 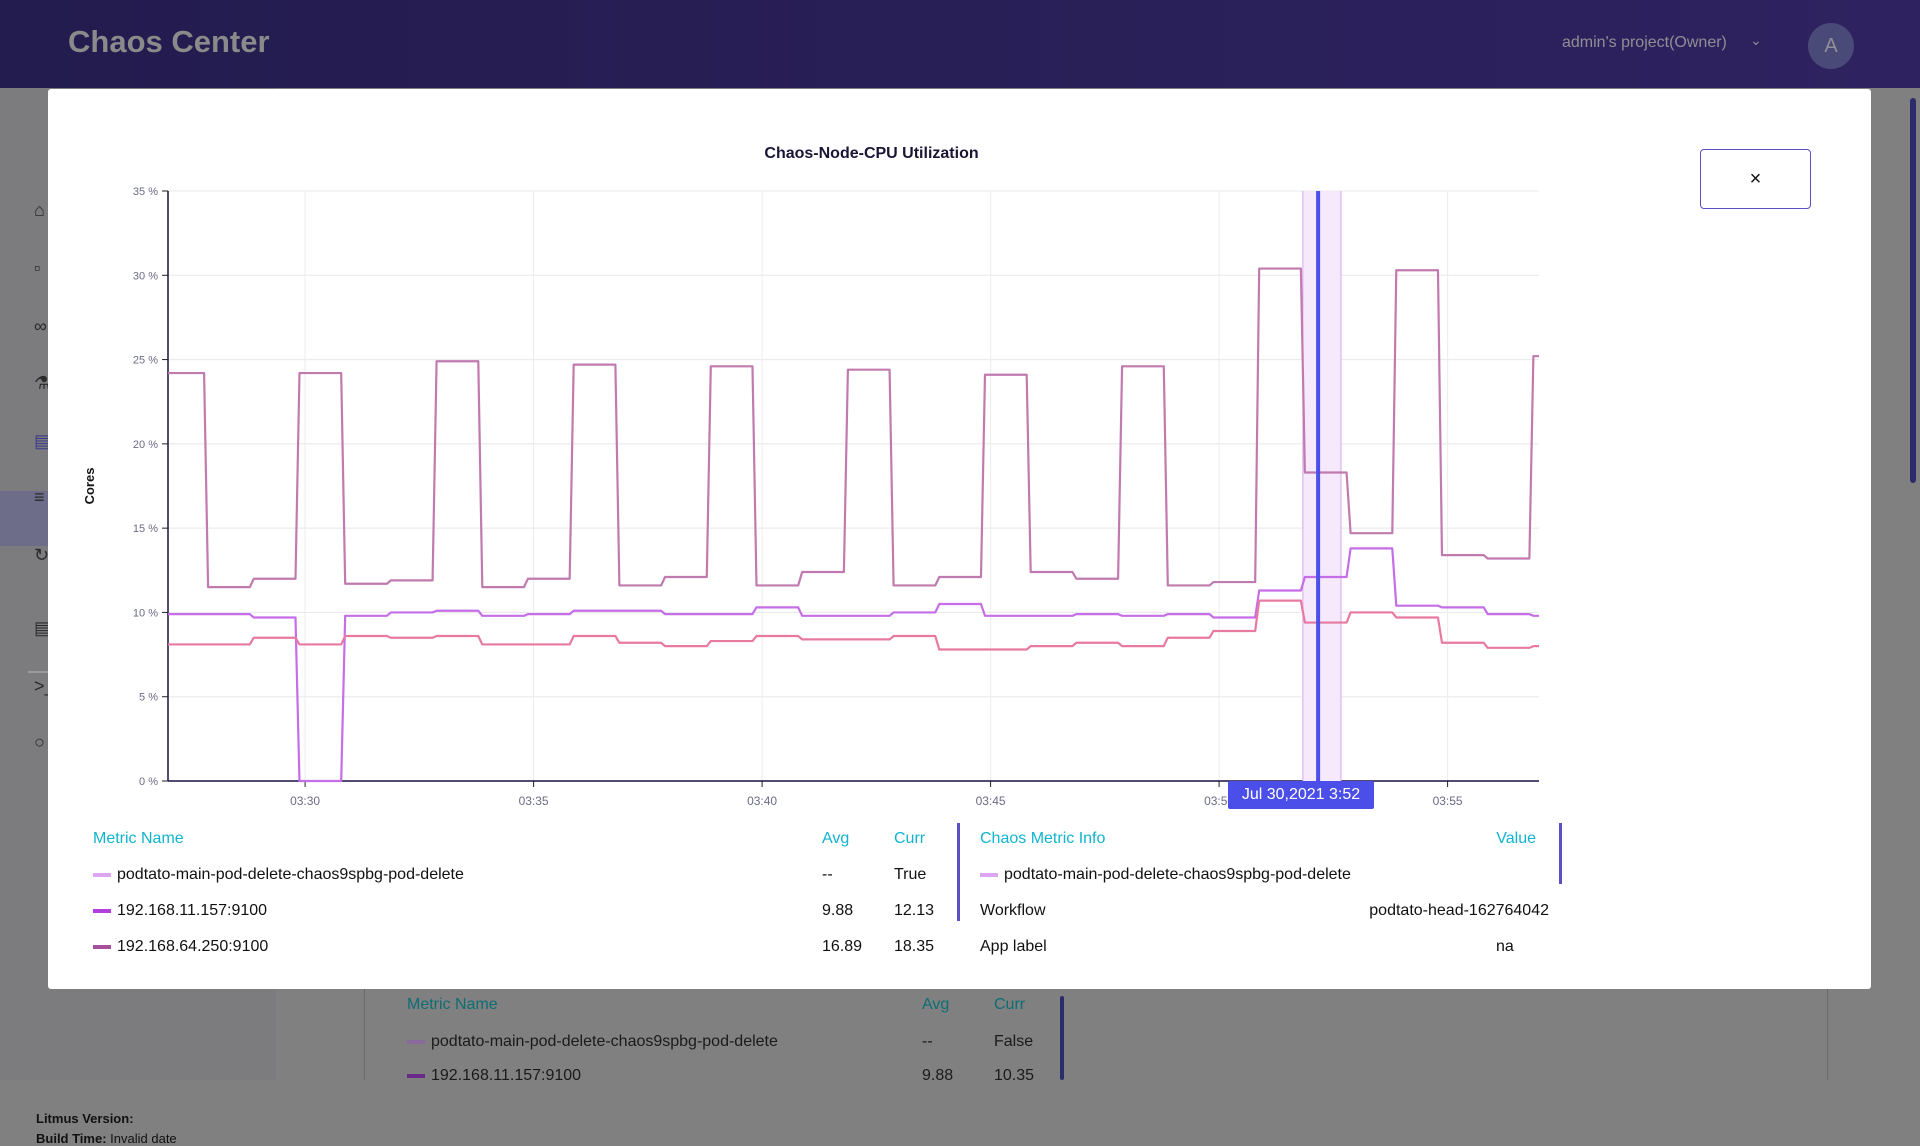 What do you see at coordinates (145, 529) in the screenshot?
I see `y-tick-label: 15 %` at bounding box center [145, 529].